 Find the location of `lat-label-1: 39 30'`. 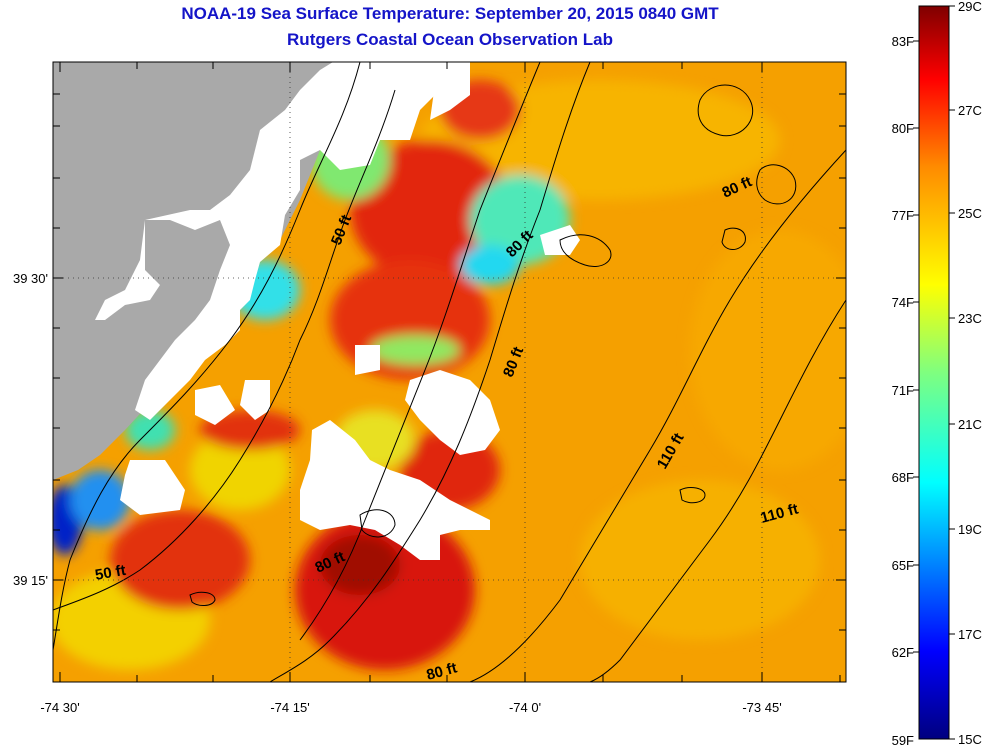

lat-label-1: 39 30' is located at coordinates (30, 278).